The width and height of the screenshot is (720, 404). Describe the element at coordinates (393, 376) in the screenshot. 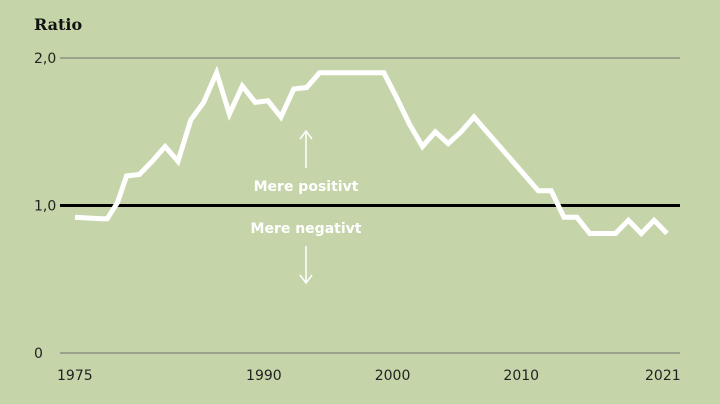

I see `x-tick-label: 2000` at that location.